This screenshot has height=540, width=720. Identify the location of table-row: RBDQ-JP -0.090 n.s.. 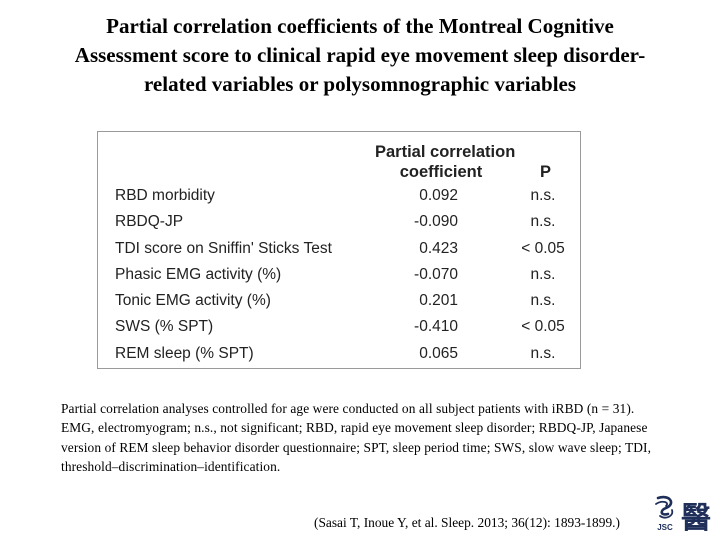
(339, 222).